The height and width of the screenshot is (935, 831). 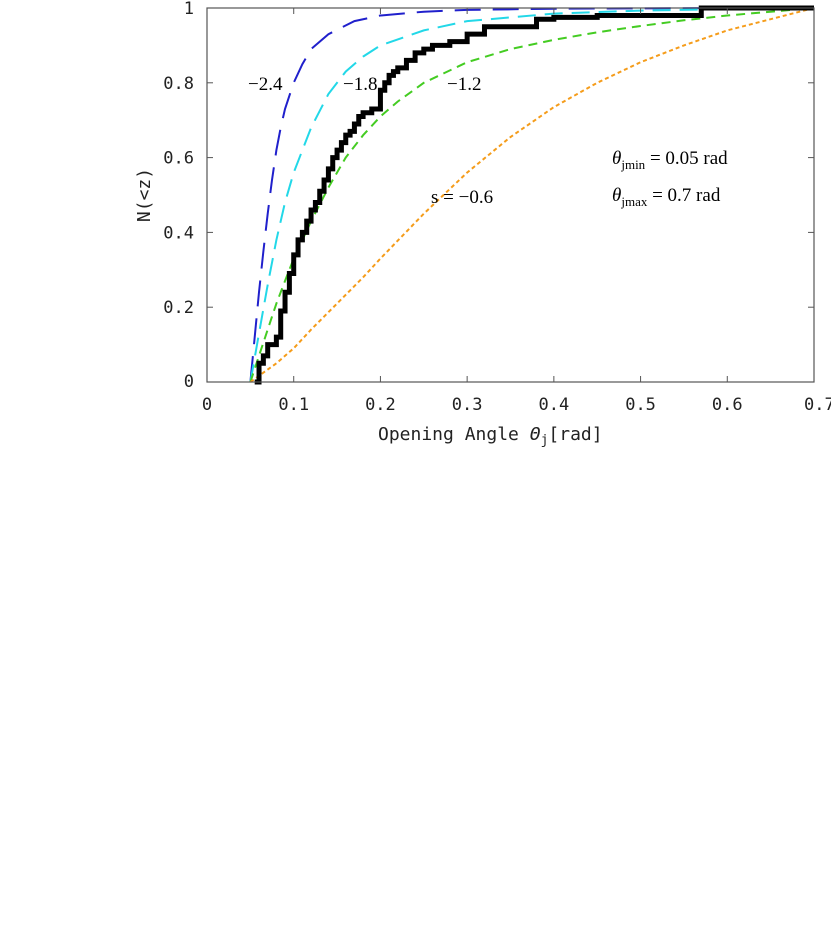 I want to click on y-tick-label: 0.8, so click(x=178, y=84).